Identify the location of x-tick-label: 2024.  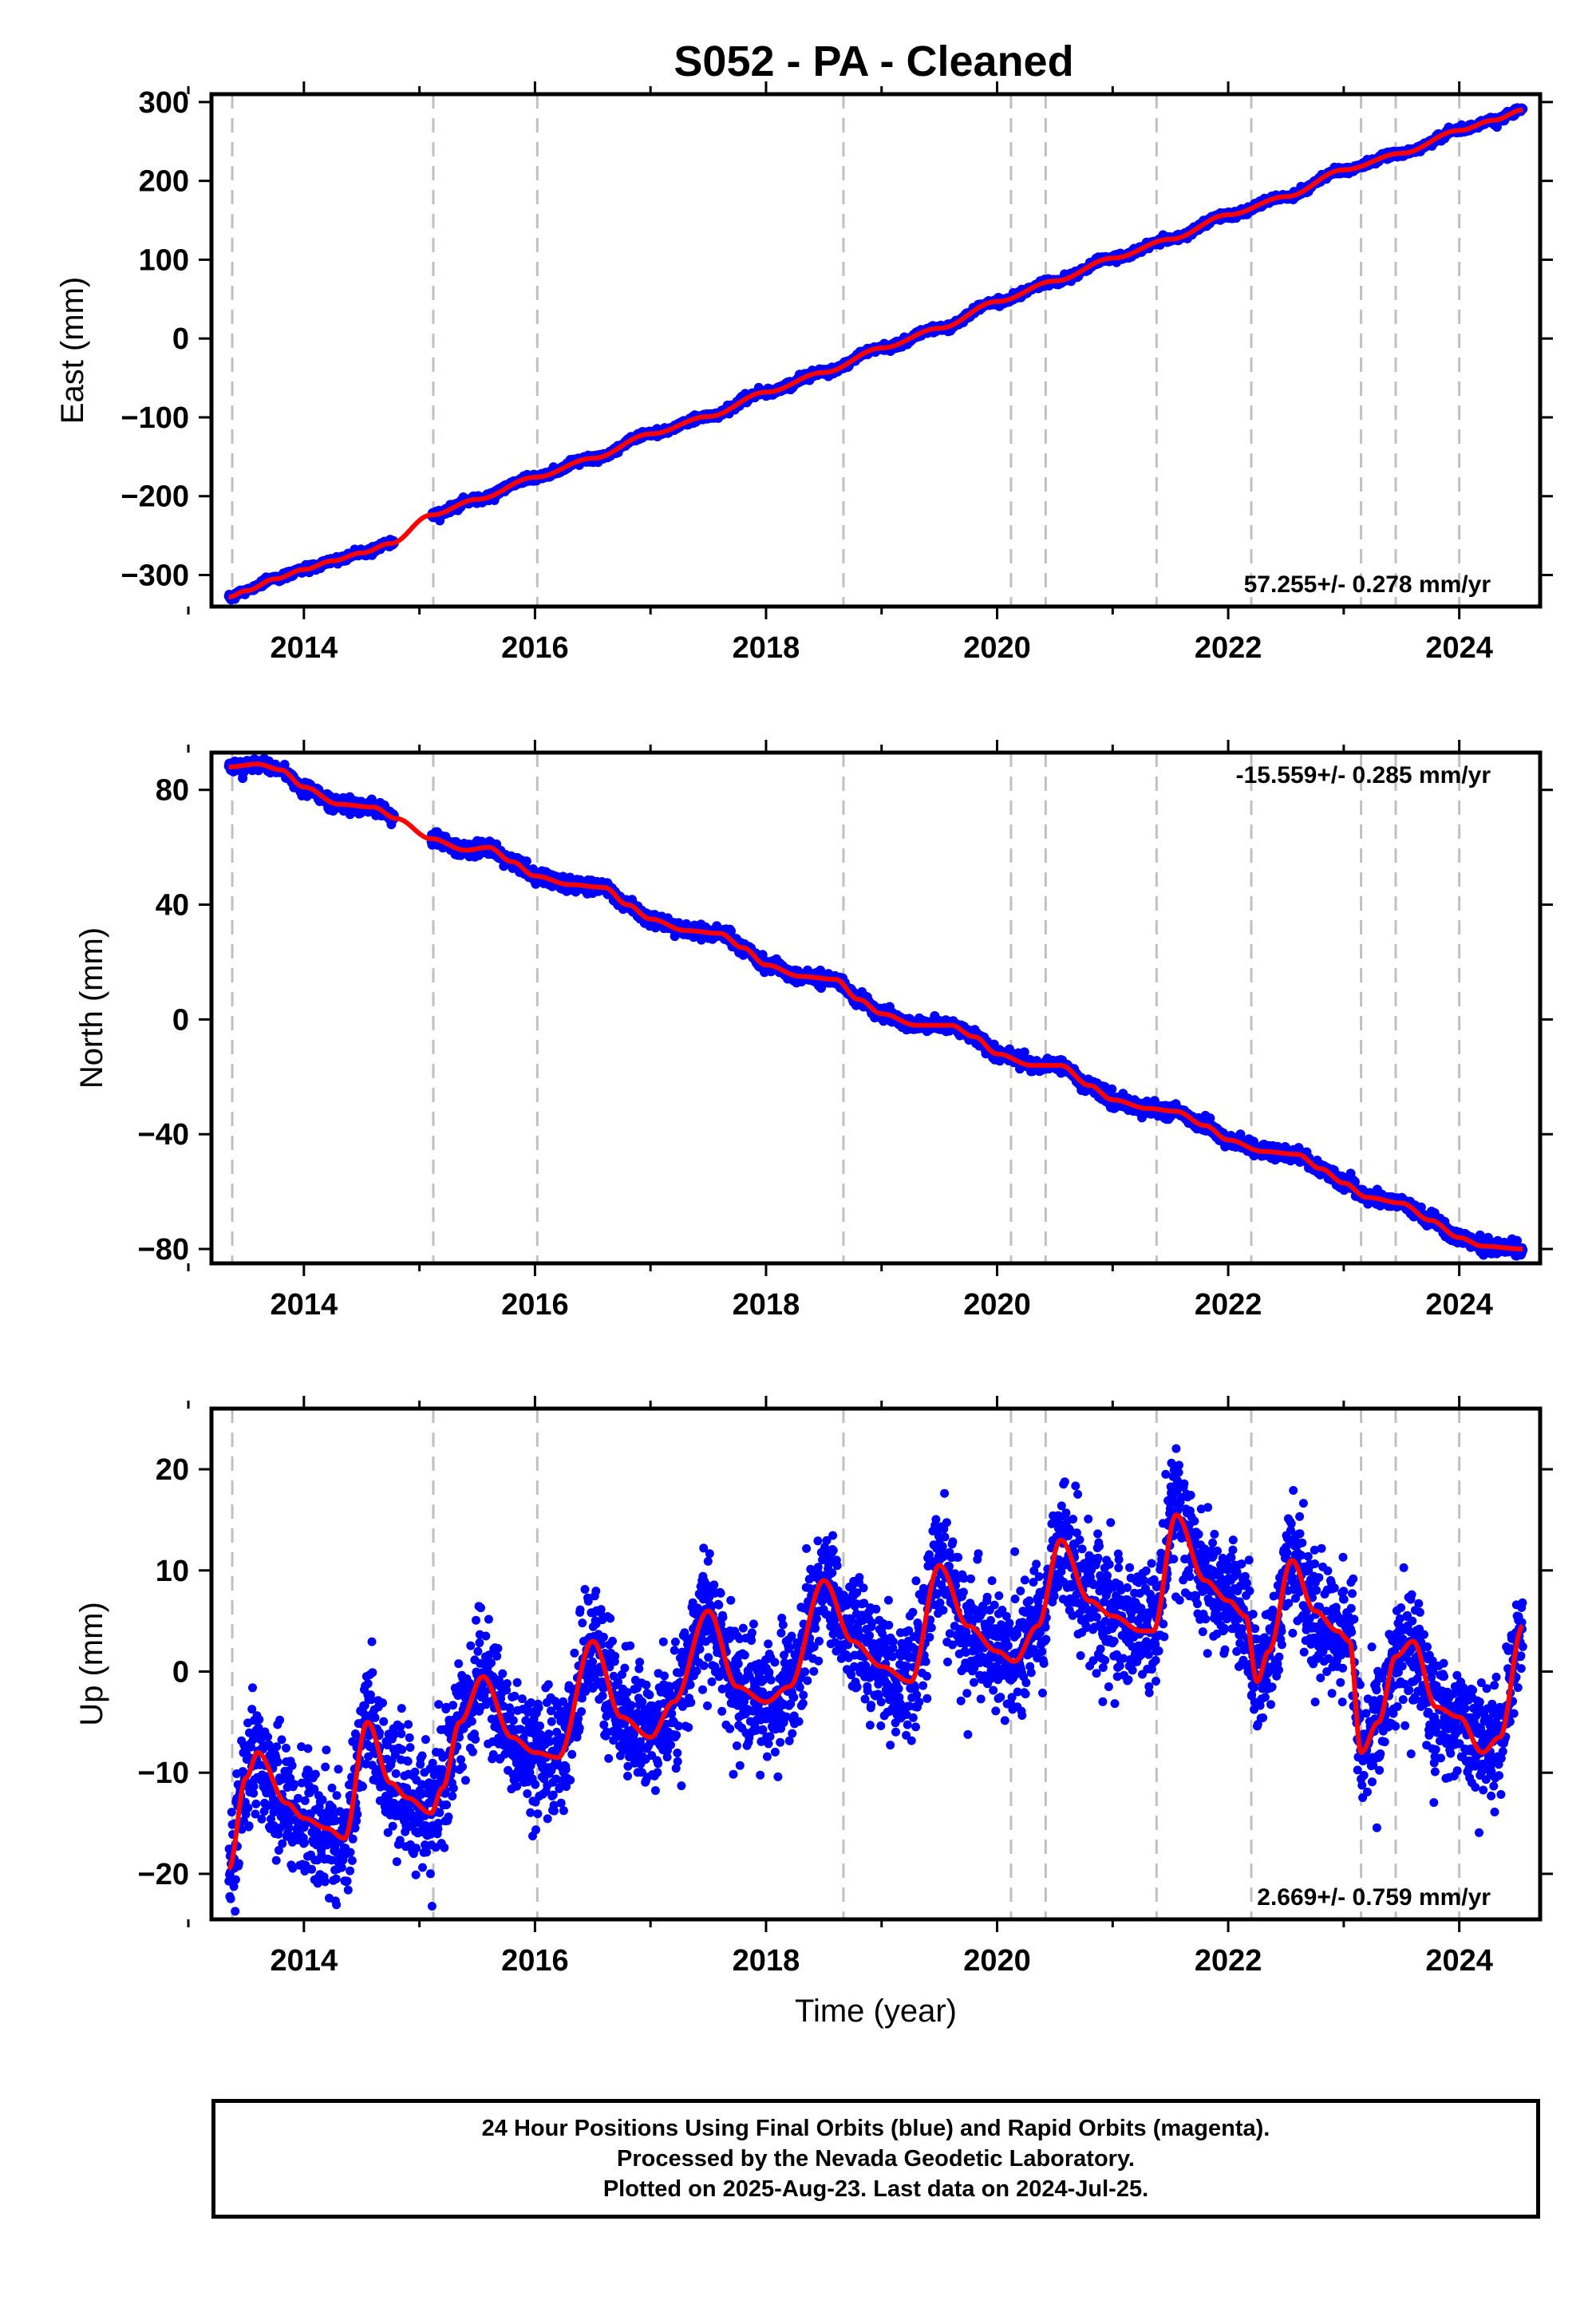
(1459, 648).